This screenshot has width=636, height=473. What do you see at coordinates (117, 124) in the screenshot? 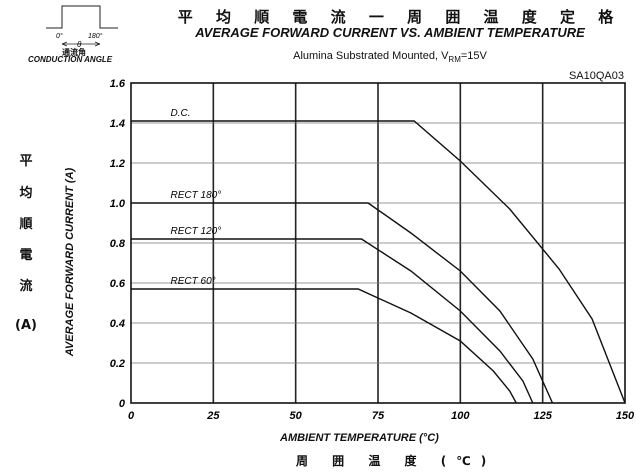
I see `y-tick-label: 1.4` at bounding box center [117, 124].